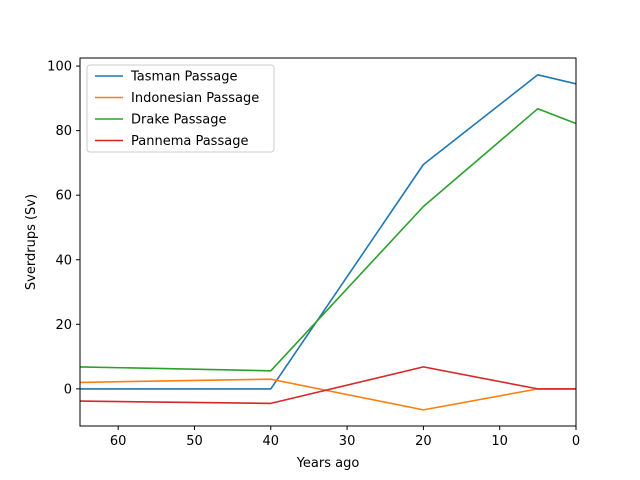  What do you see at coordinates (189, 141) in the screenshot?
I see `legend-label-3: Pannema Passage` at bounding box center [189, 141].